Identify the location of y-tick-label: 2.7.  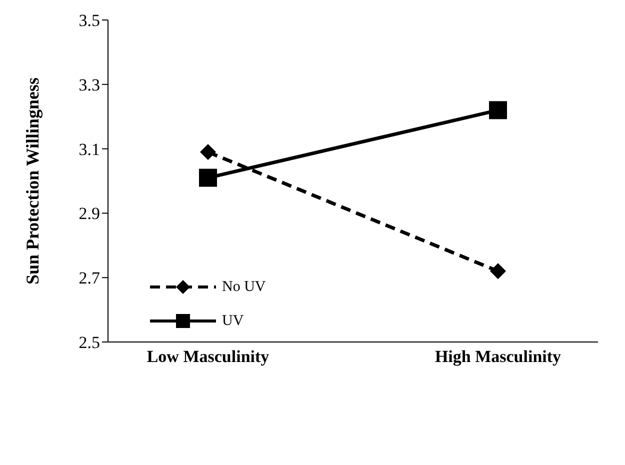
(89, 278).